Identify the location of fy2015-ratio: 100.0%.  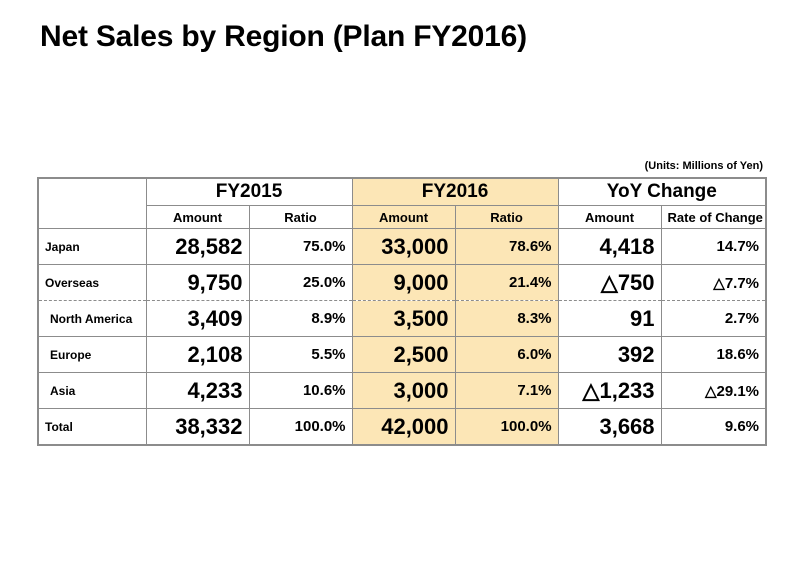
(300, 427).